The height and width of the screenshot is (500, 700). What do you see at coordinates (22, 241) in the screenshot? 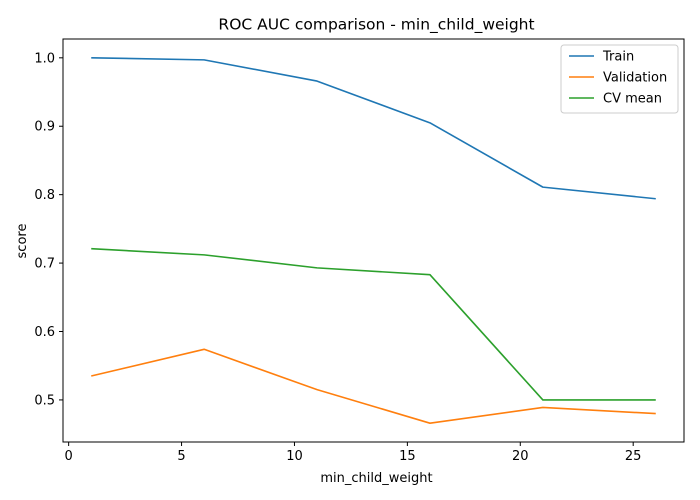
I see `y-axis-label: score` at bounding box center [22, 241].